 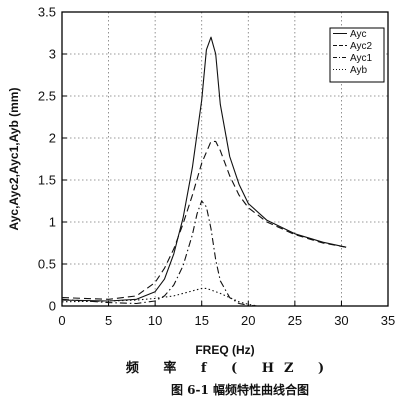 I want to click on y-tick-label: 1, so click(x=52, y=222).